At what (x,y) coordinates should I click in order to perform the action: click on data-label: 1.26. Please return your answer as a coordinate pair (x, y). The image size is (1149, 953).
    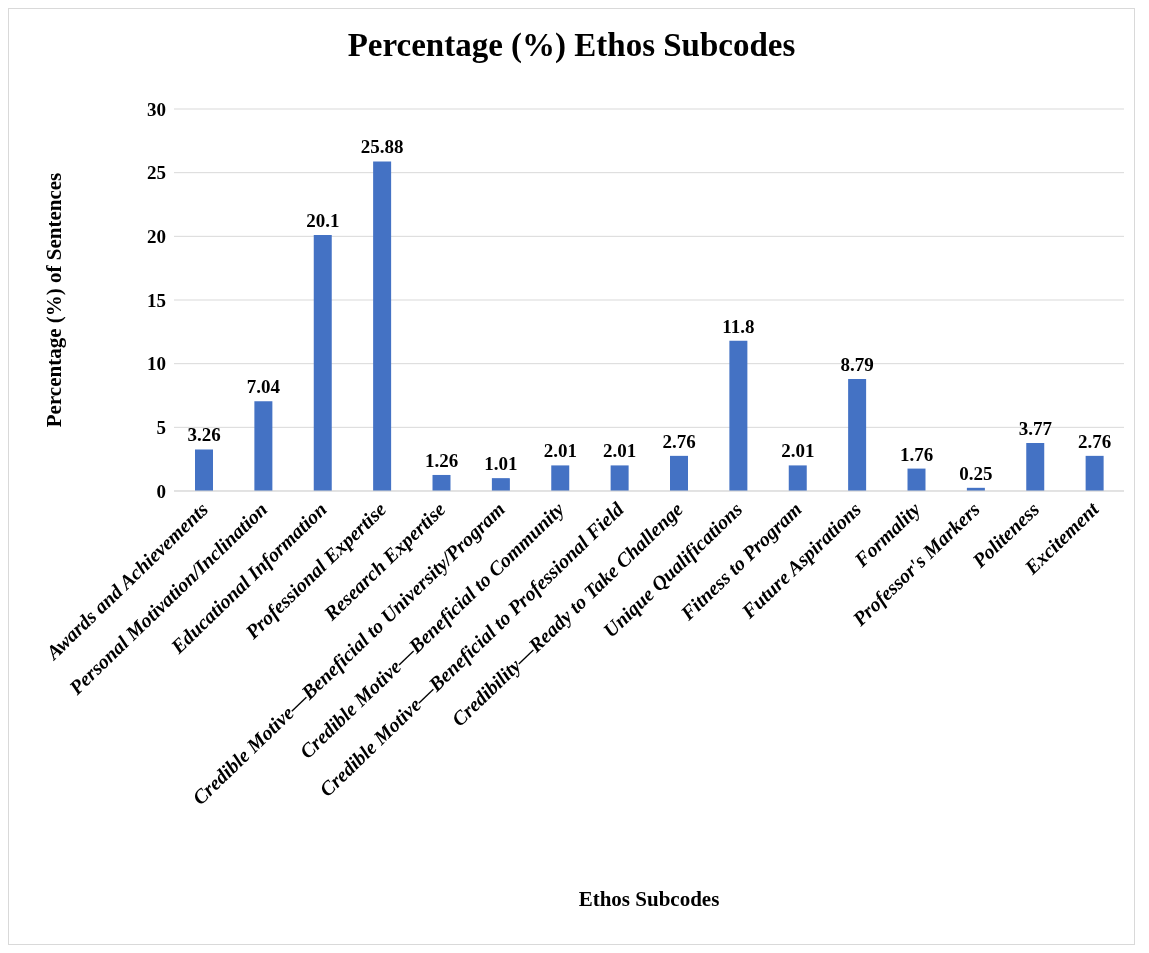
    Looking at the image, I should click on (441, 460).